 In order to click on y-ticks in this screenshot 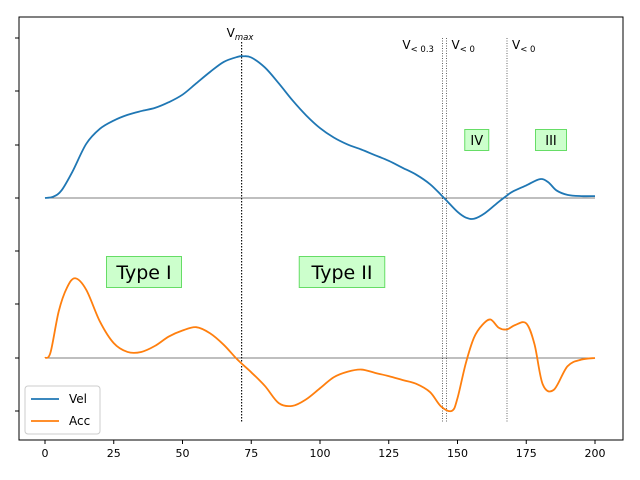, I will do `click(17, 224)`.